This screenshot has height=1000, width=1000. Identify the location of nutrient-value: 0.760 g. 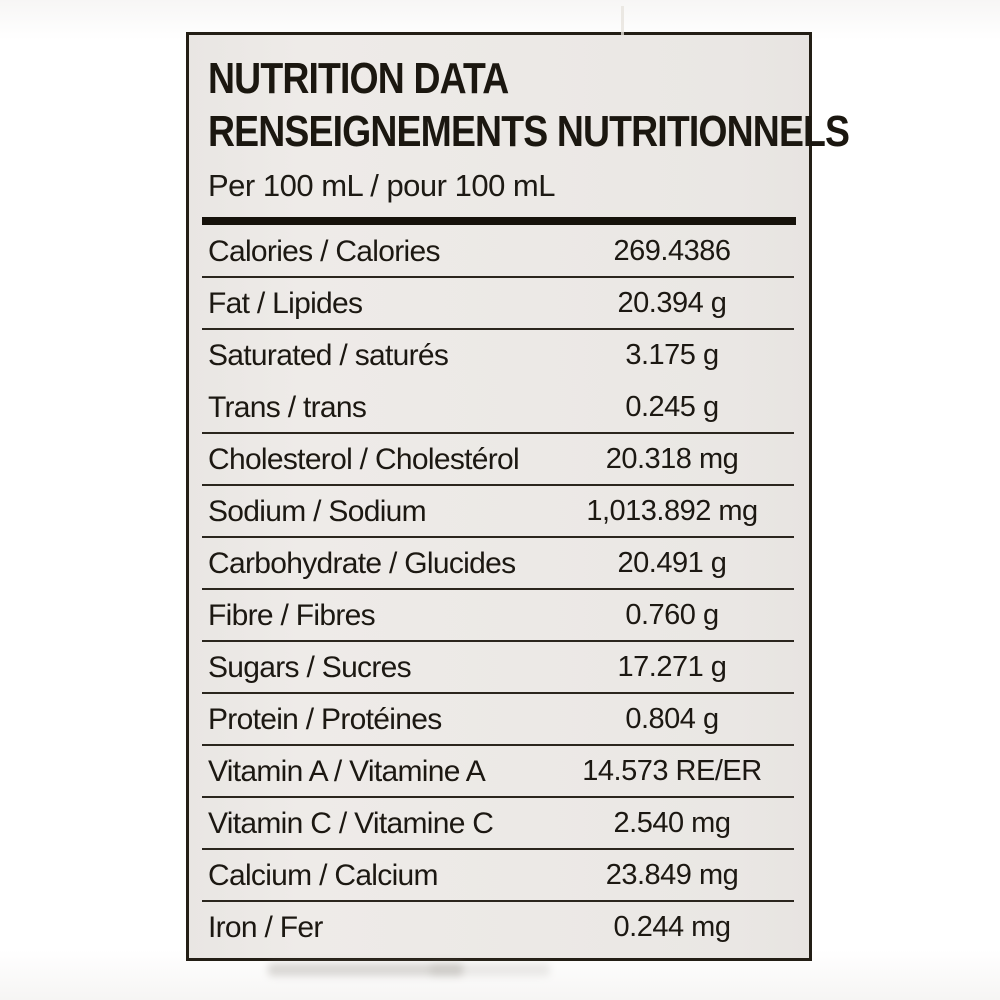
(672, 615).